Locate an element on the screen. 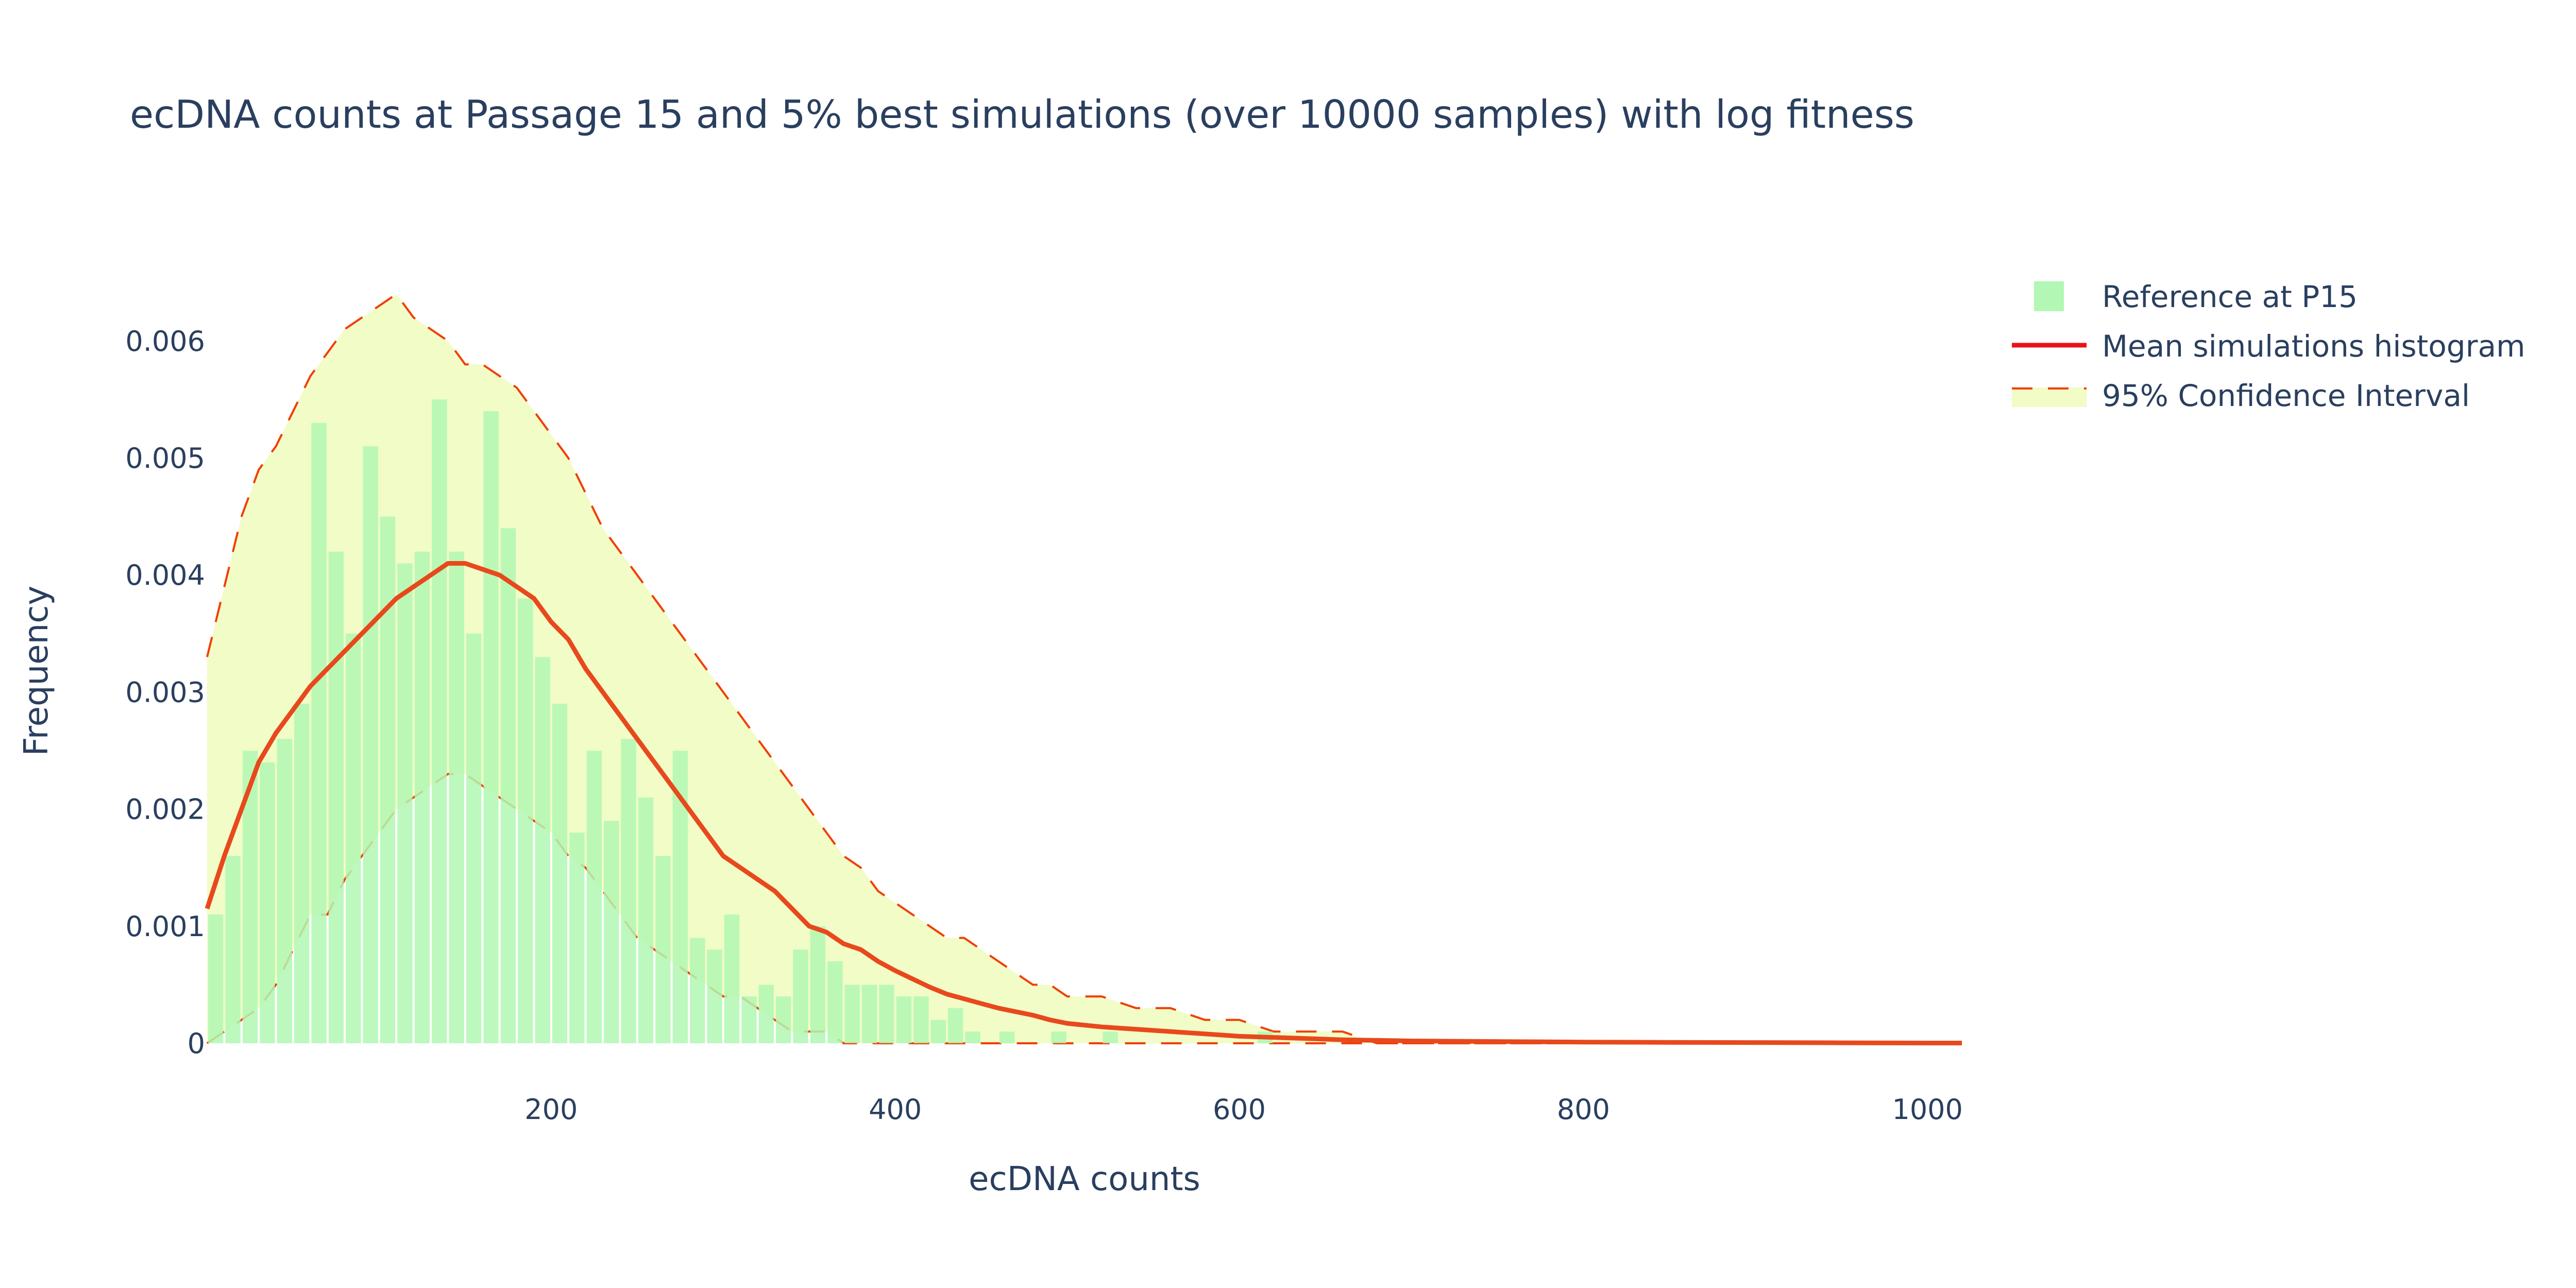 The image size is (2576, 1288). x-tick-label: 200 is located at coordinates (551, 1109).